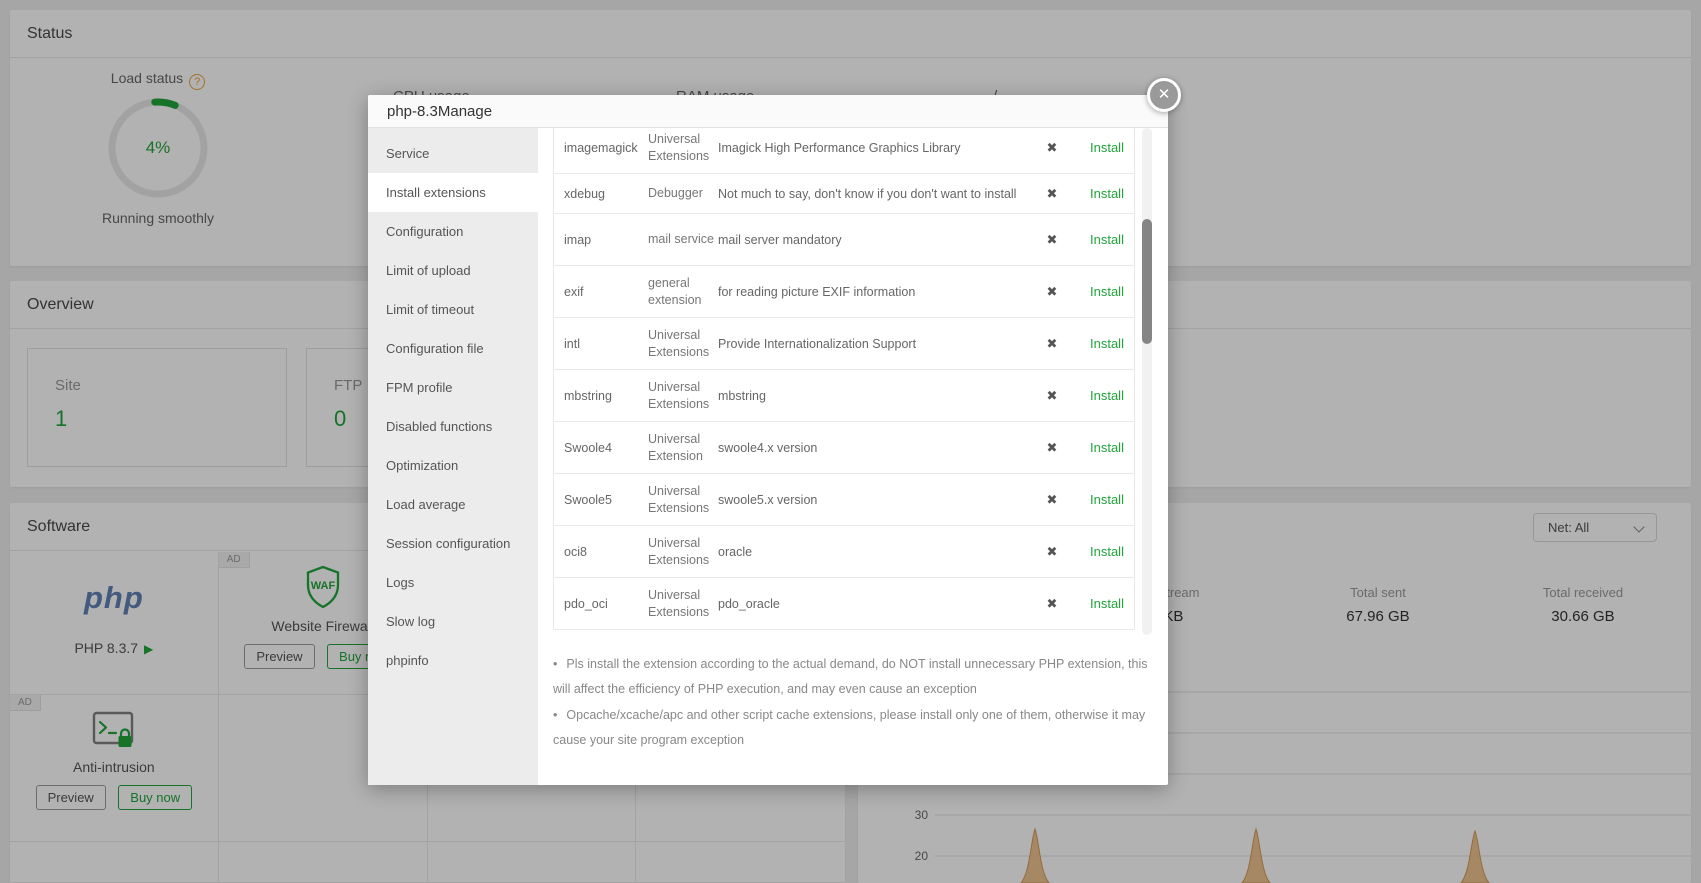  Describe the element at coordinates (430, 309) in the screenshot. I see `menu-item-limit-of-timeout: Limit of timeout` at that location.